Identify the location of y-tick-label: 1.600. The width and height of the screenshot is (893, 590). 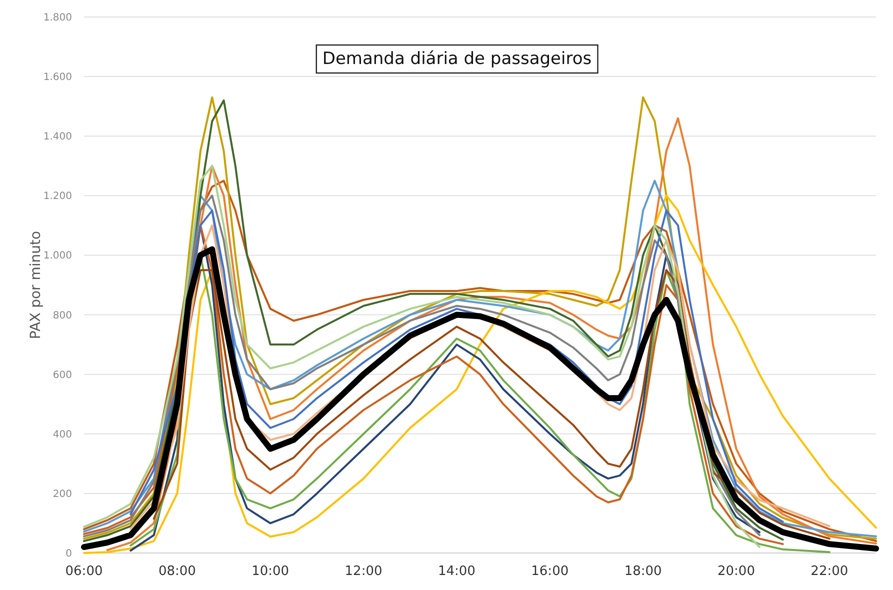
(57, 78).